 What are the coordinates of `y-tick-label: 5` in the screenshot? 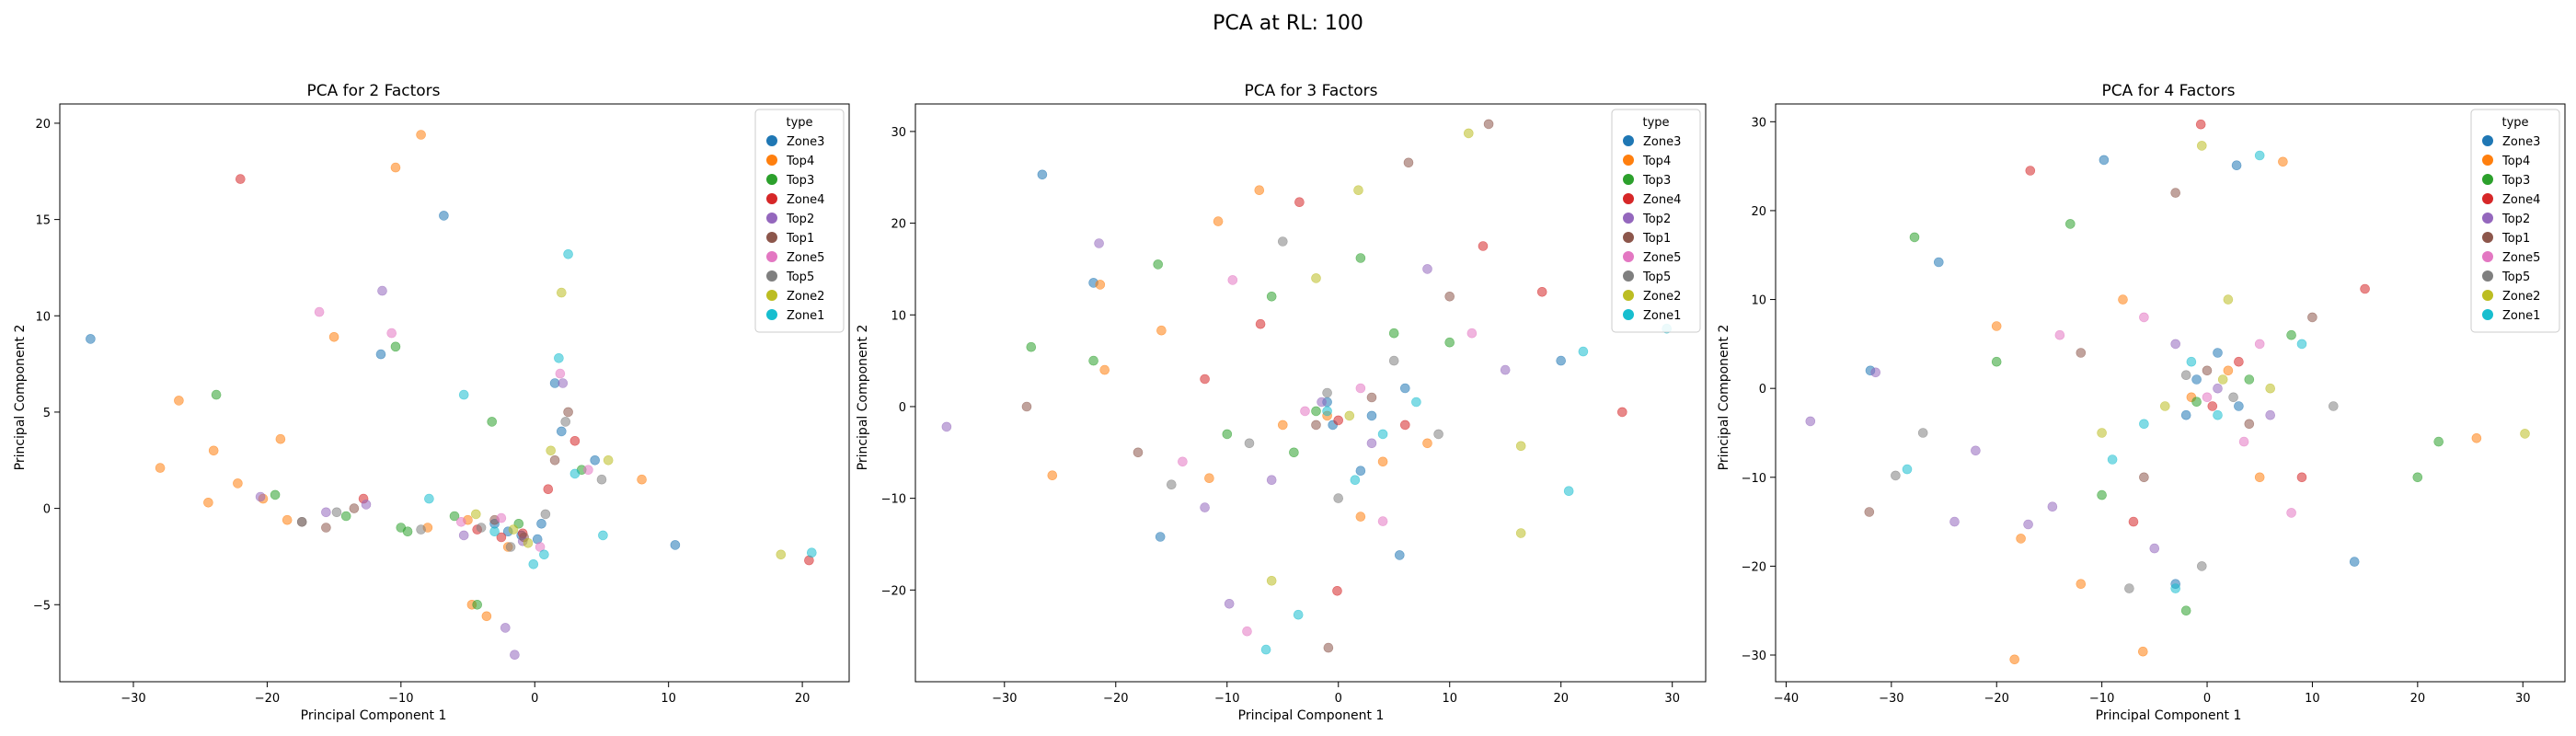 It's located at (47, 413).